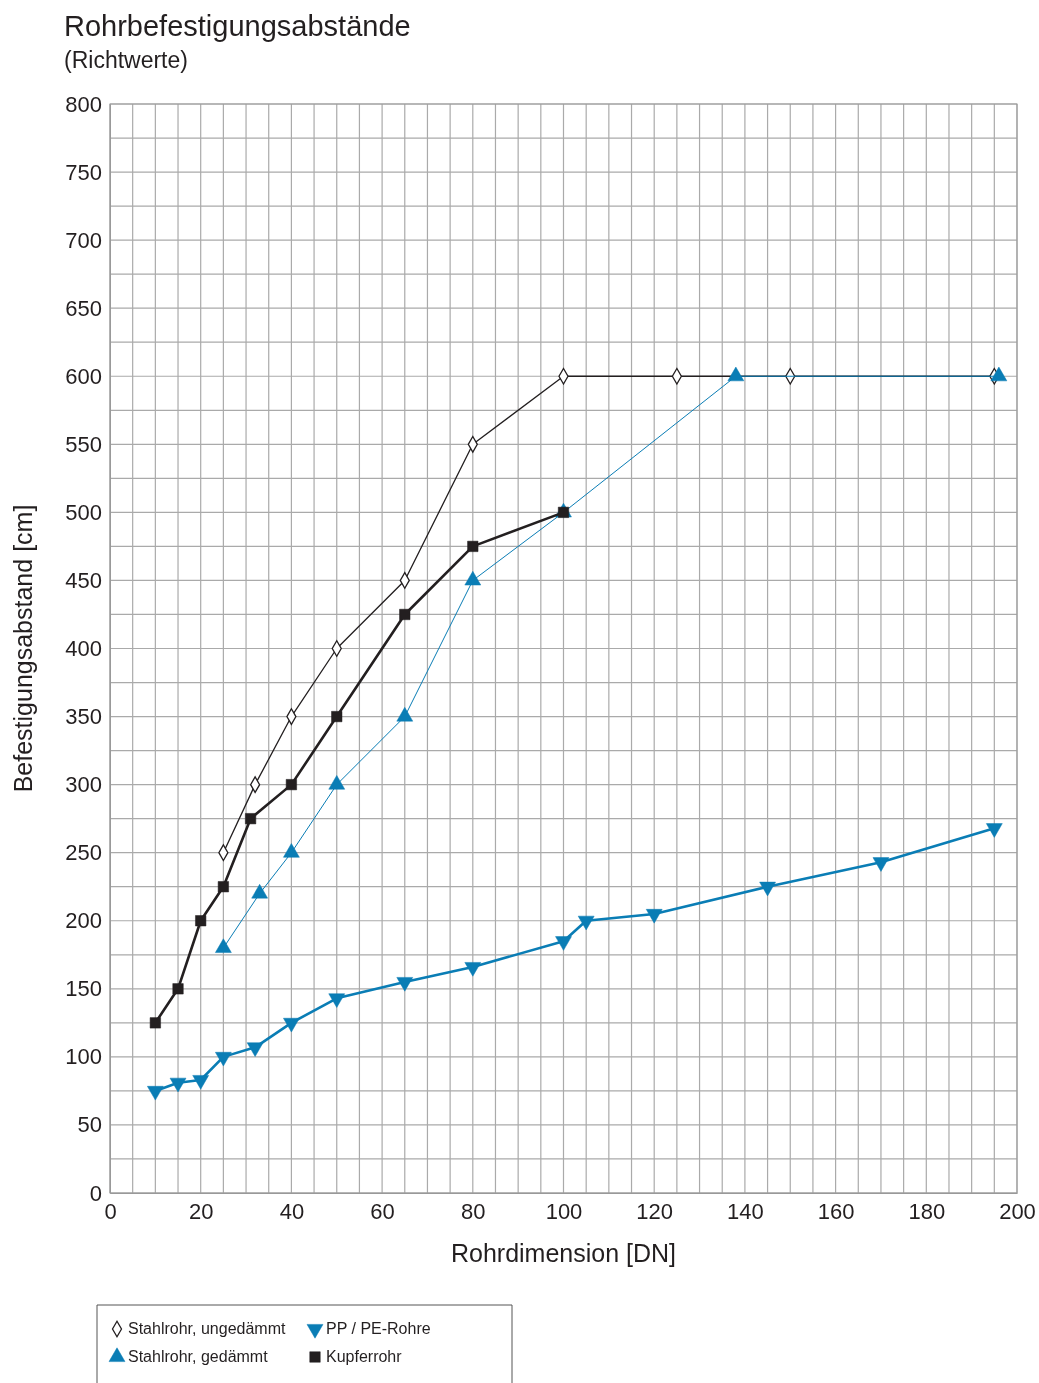 The height and width of the screenshot is (1383, 1039). Describe the element at coordinates (83, 921) in the screenshot. I see `y-tick-label: 200` at that location.